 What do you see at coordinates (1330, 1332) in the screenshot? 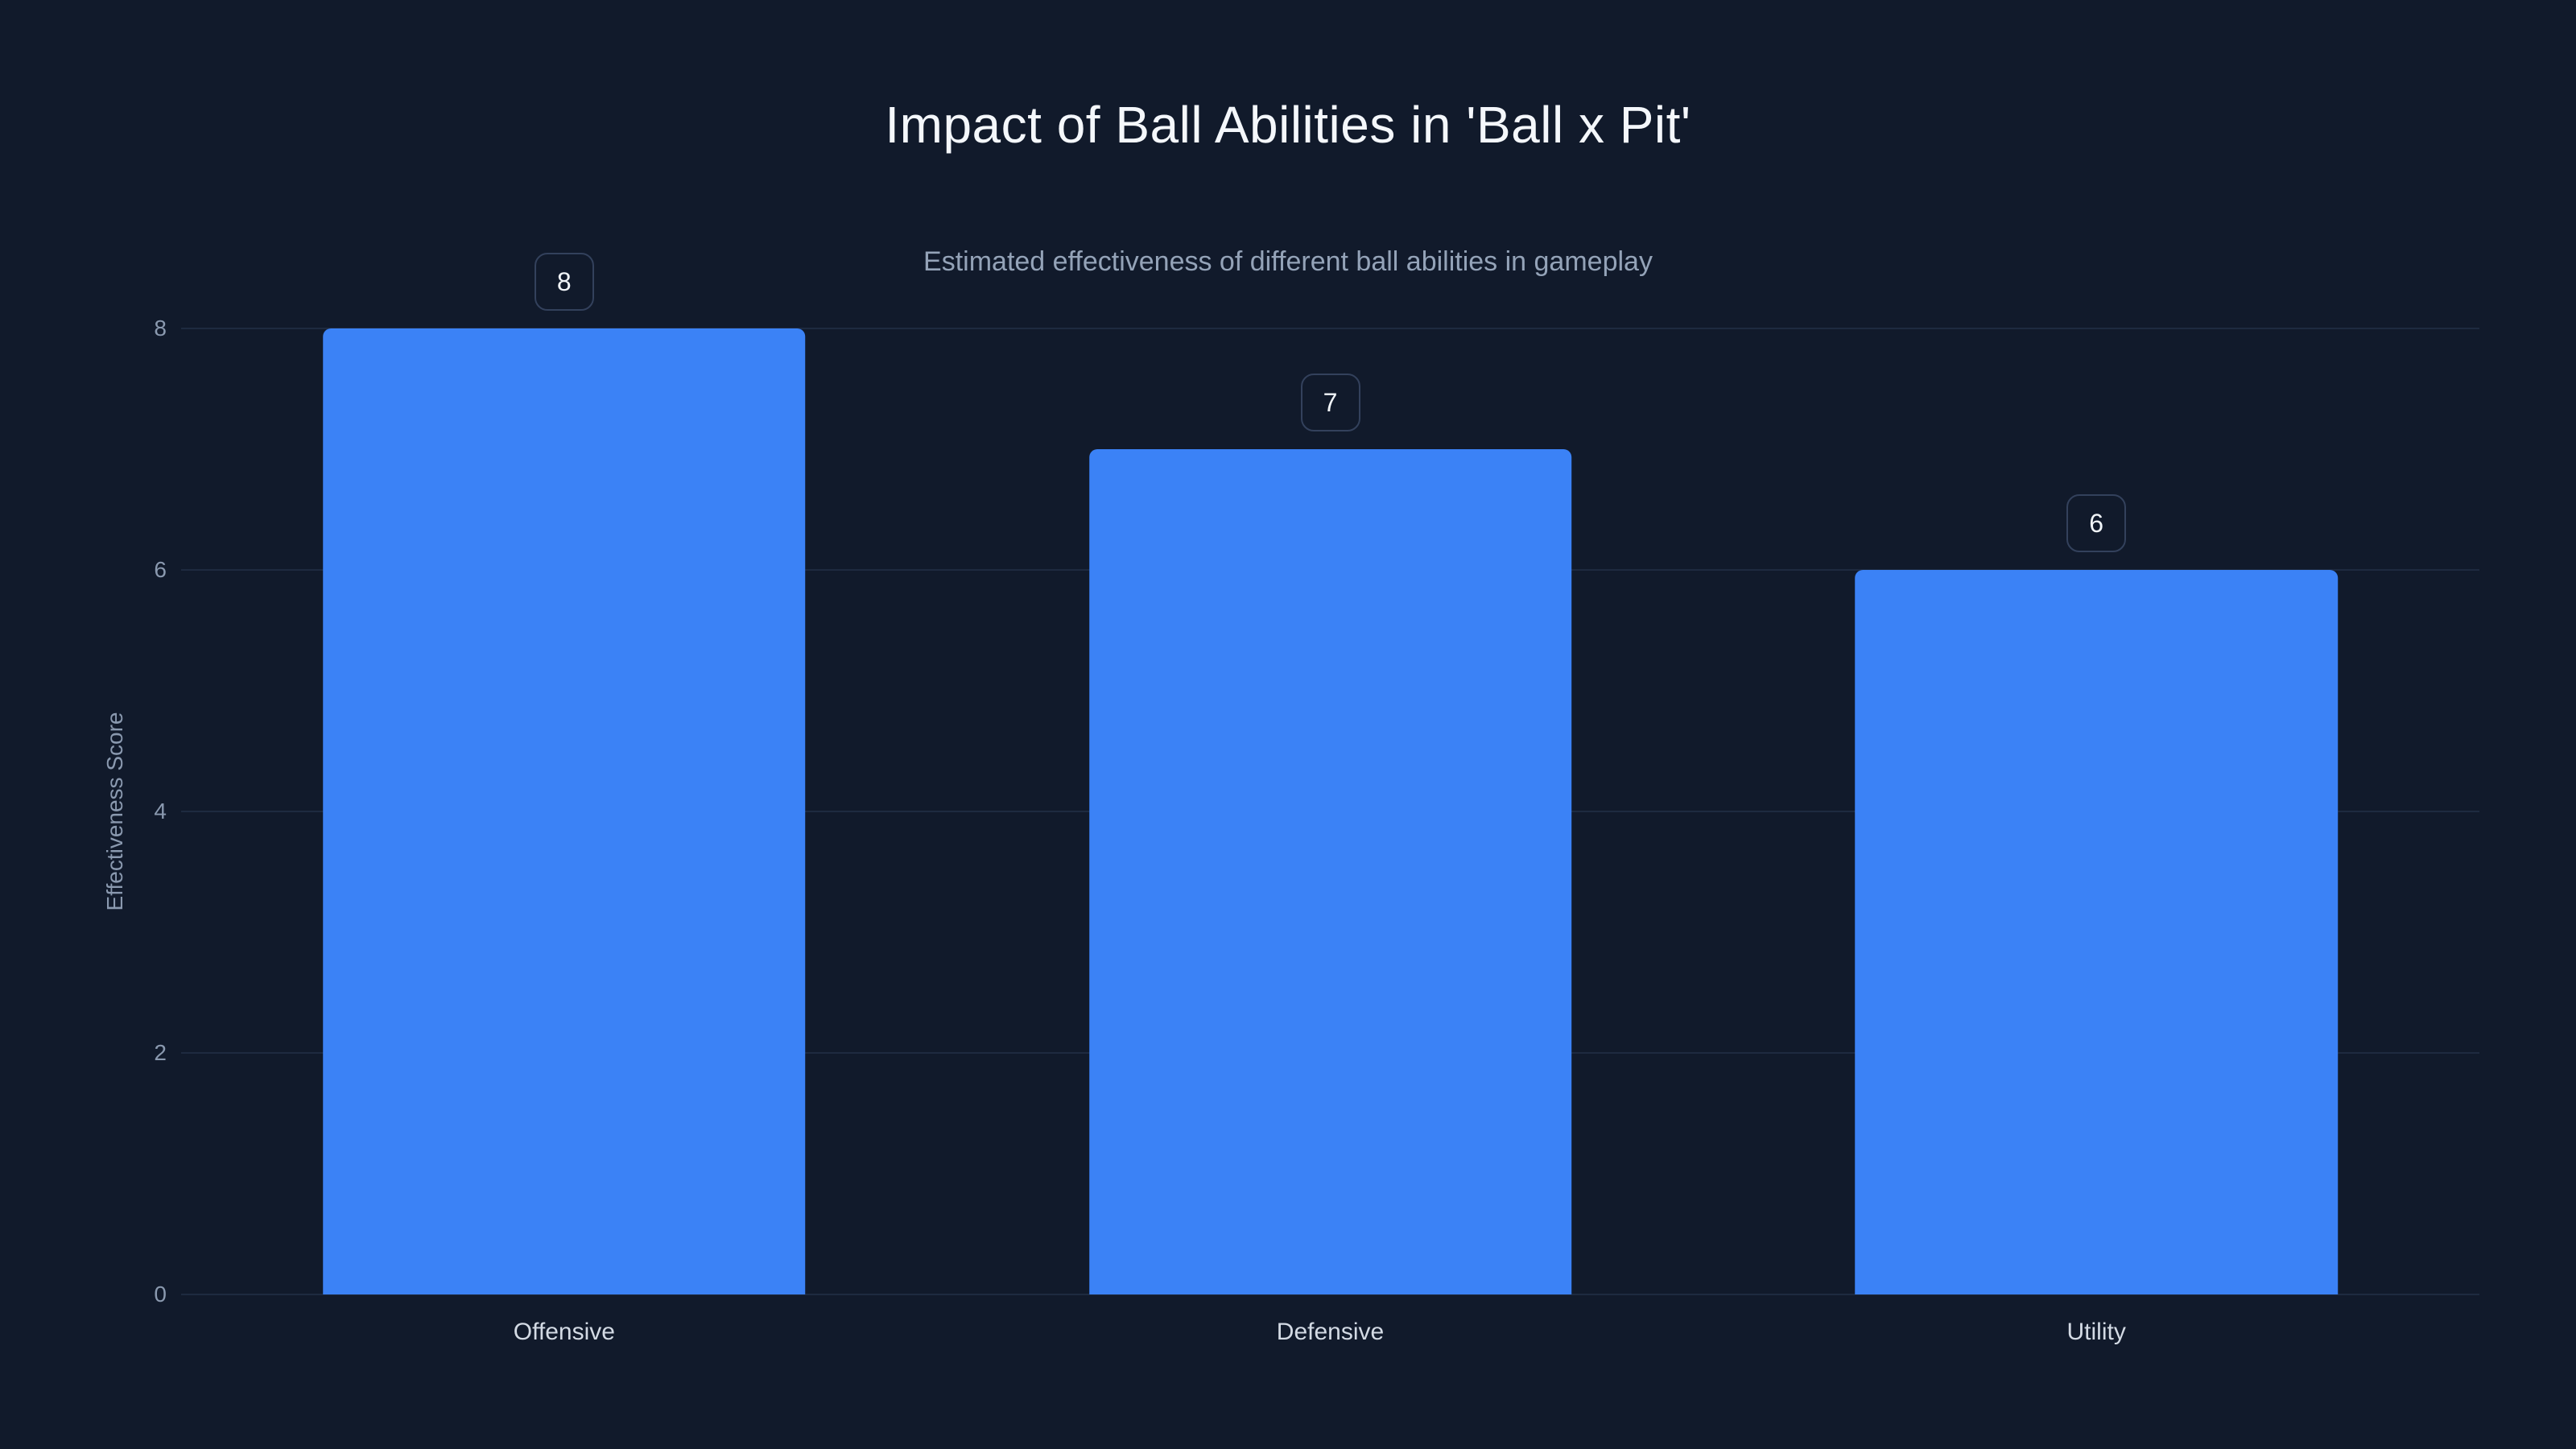
I see `x-category-label: Defensive` at bounding box center [1330, 1332].